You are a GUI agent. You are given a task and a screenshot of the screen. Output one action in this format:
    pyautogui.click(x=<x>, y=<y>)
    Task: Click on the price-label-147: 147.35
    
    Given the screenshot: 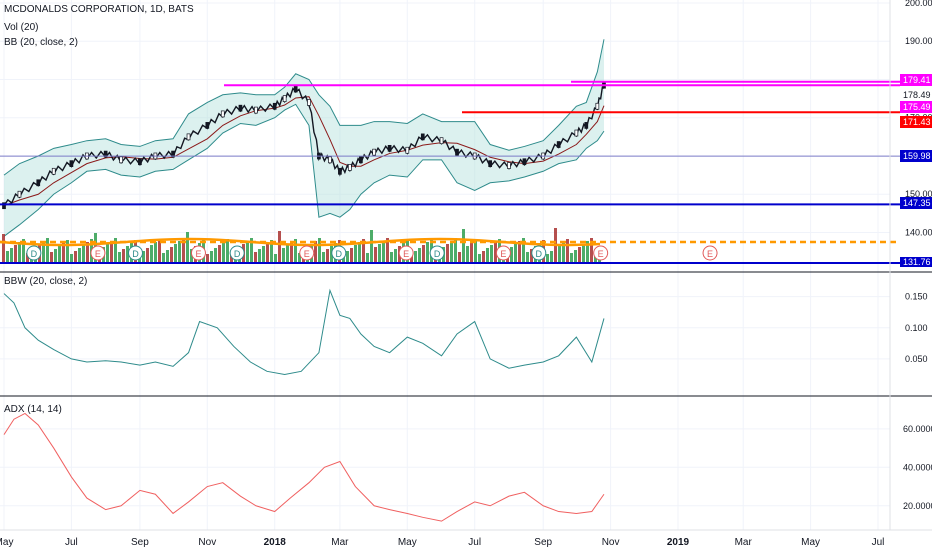 What is the action you would take?
    pyautogui.click(x=916, y=203)
    